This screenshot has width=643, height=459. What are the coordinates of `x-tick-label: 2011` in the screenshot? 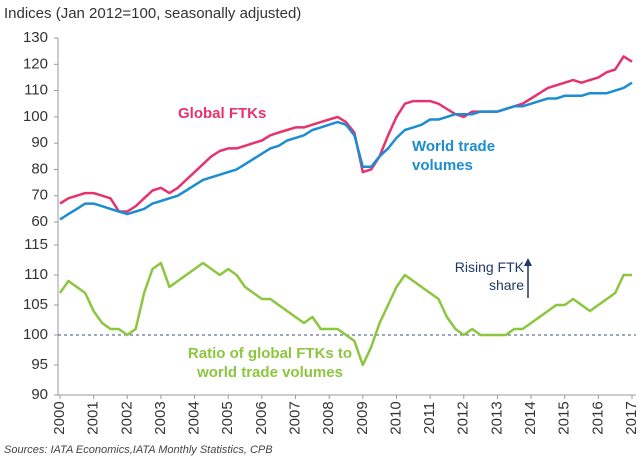 It's located at (429, 418).